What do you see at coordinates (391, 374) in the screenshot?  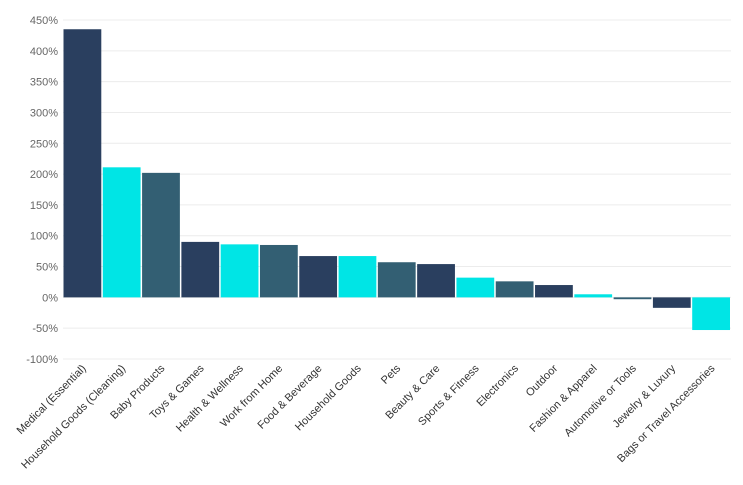 I see `x-category-label: Pets` at bounding box center [391, 374].